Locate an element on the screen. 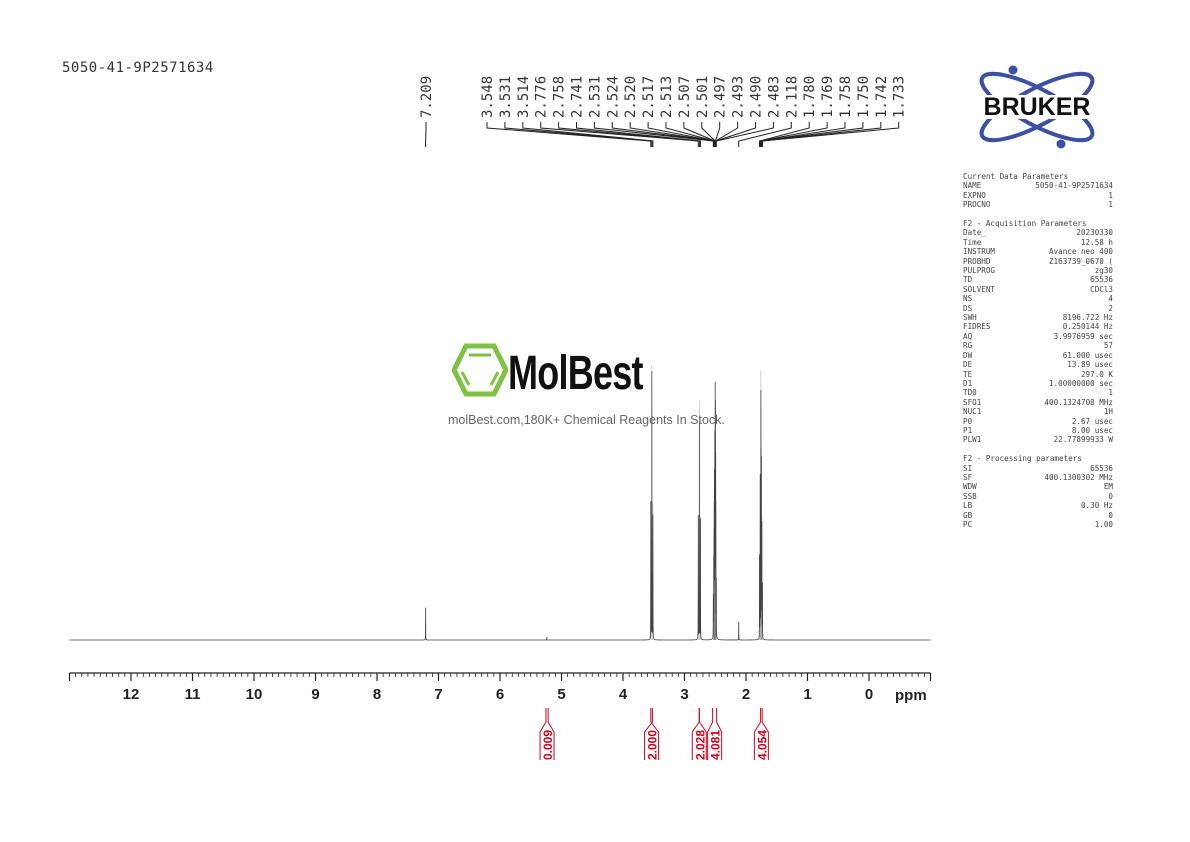 The width and height of the screenshot is (1190, 842). integral-value: 4.081 is located at coordinates (716, 745).